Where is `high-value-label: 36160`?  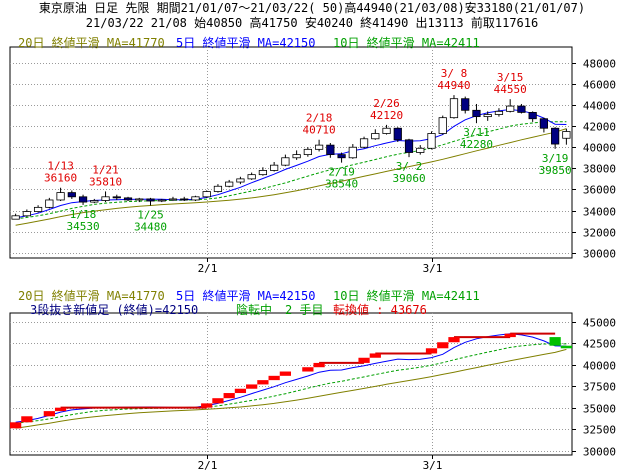 high-value-label: 36160 is located at coordinates (60, 178).